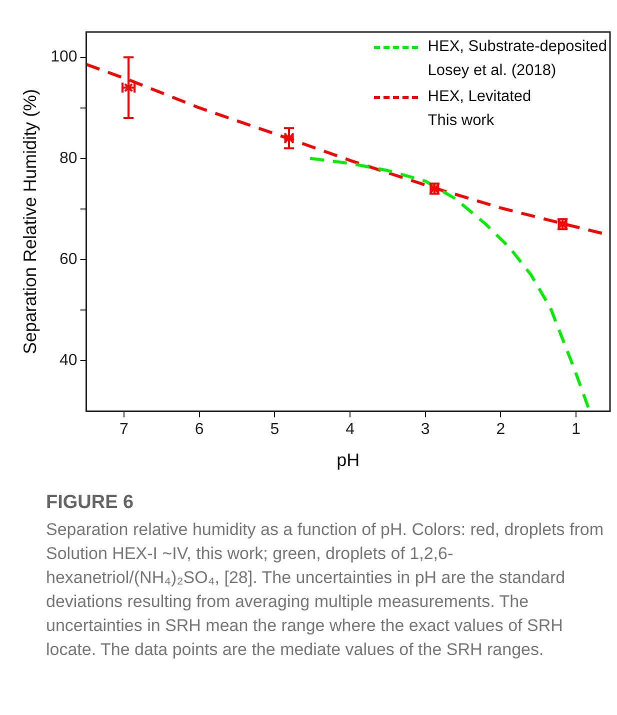 The height and width of the screenshot is (715, 617). I want to click on y-tick-label: 60, so click(69, 259).